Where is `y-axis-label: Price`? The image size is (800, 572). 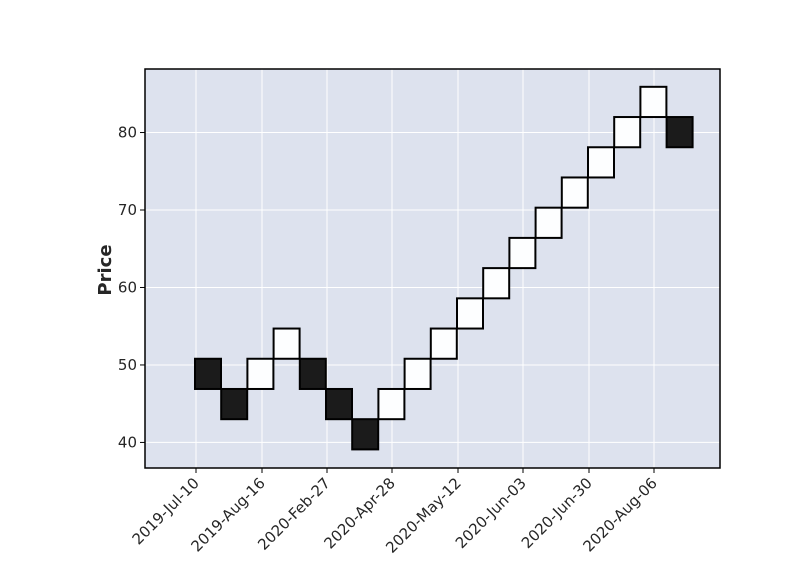 y-axis-label: Price is located at coordinates (105, 269).